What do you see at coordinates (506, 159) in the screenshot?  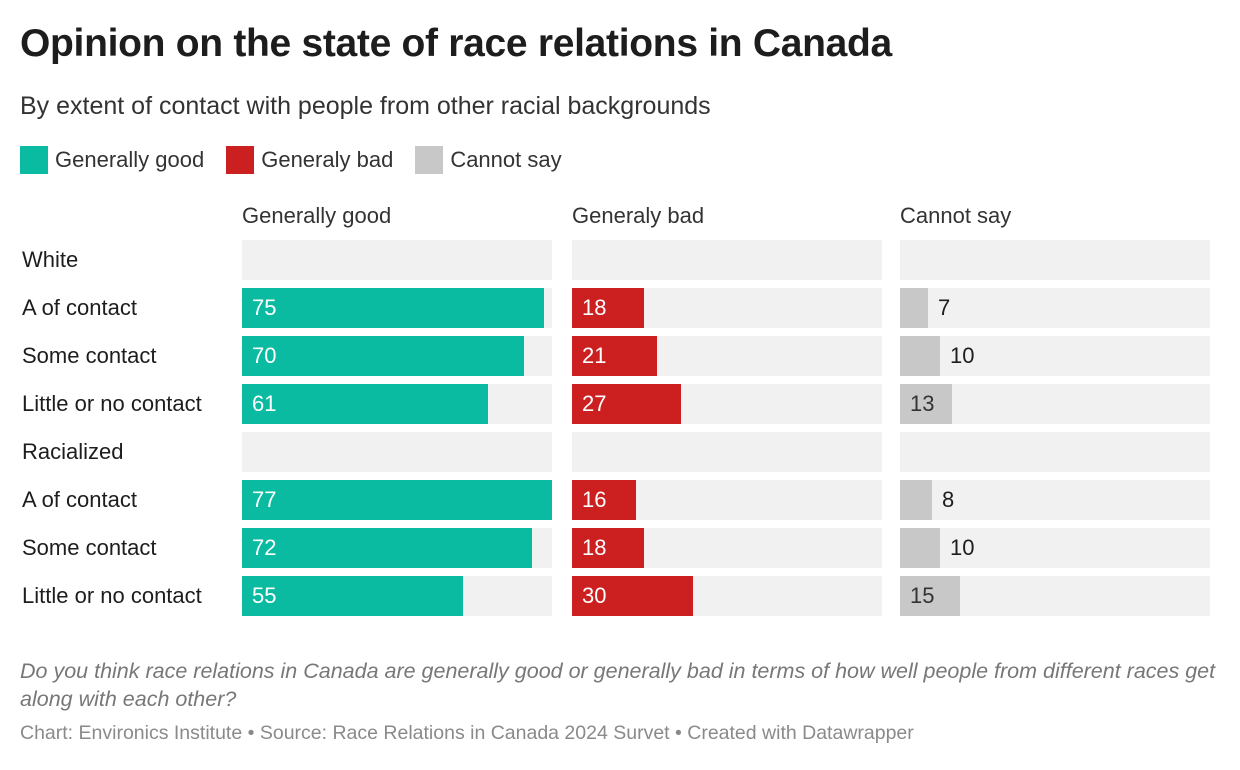 I see `legend-label-cannot-say: Cannot say` at bounding box center [506, 159].